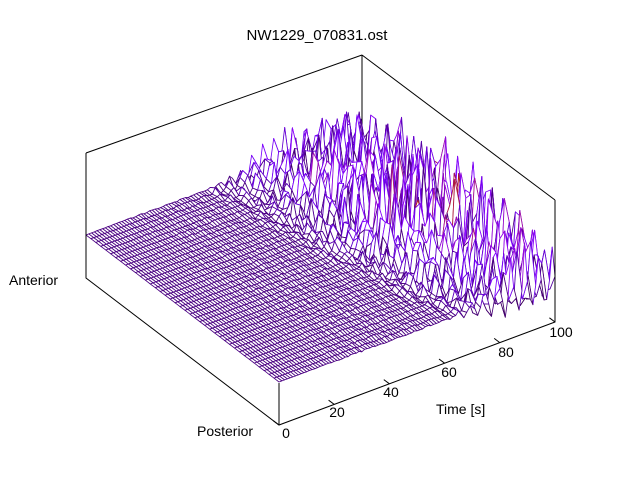 This screenshot has width=640, height=480. I want to click on x-tick-label: 60, so click(449, 372).